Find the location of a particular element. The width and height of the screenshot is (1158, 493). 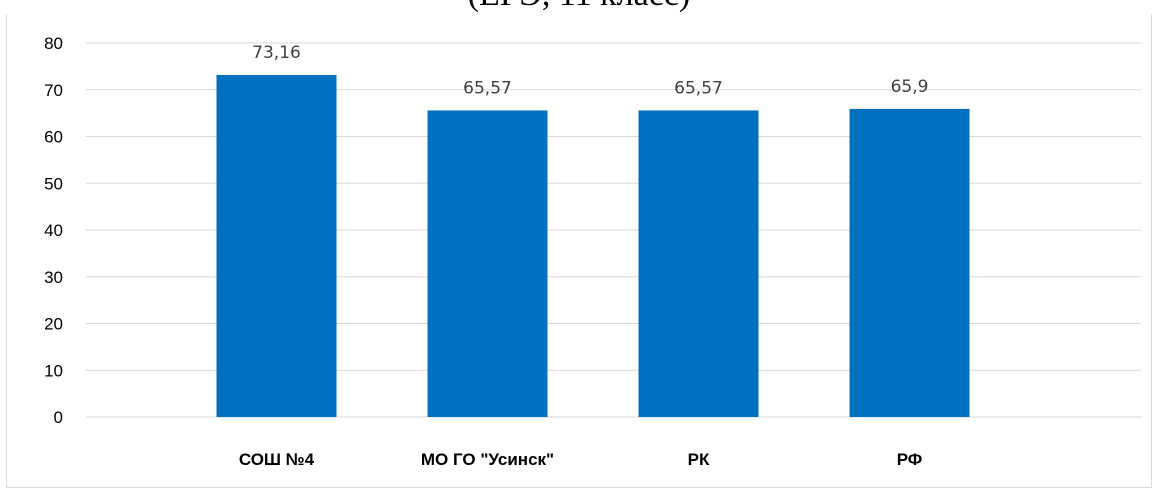

y-axis-ticks: 0 10 20 30 40 50 60 70 80 is located at coordinates (53, 230).